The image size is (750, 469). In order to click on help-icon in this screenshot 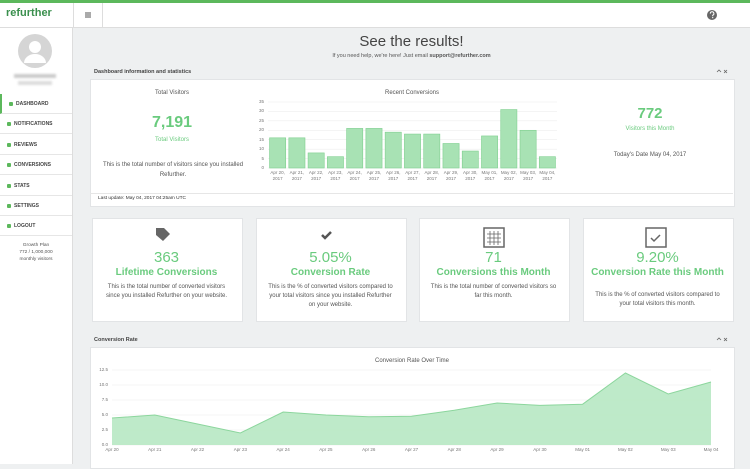, I will do `click(712, 15)`.